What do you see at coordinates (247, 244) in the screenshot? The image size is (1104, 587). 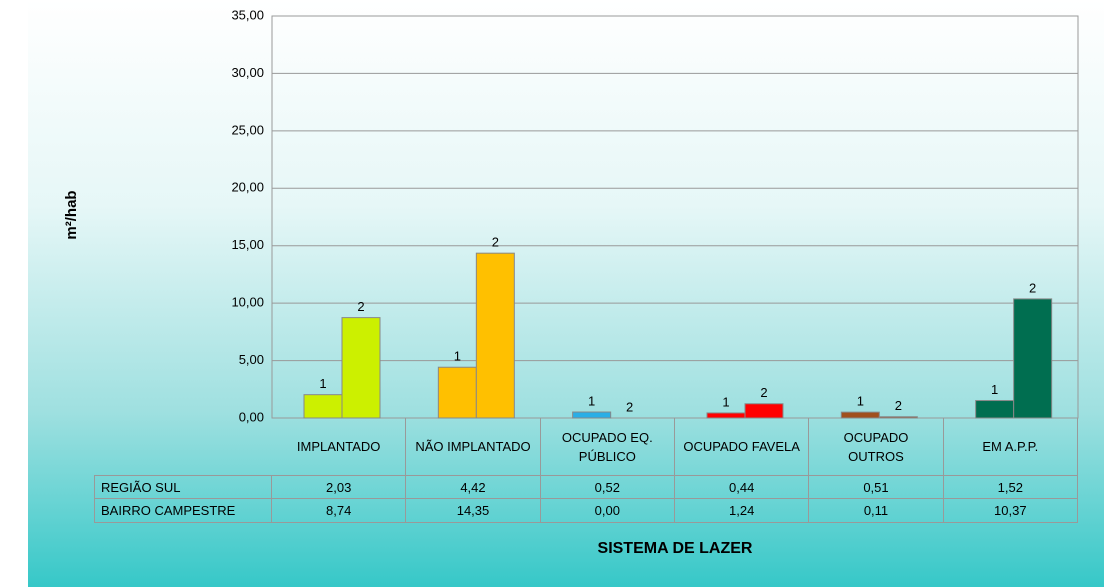 I see `y-tick-label: 15,00` at bounding box center [247, 244].